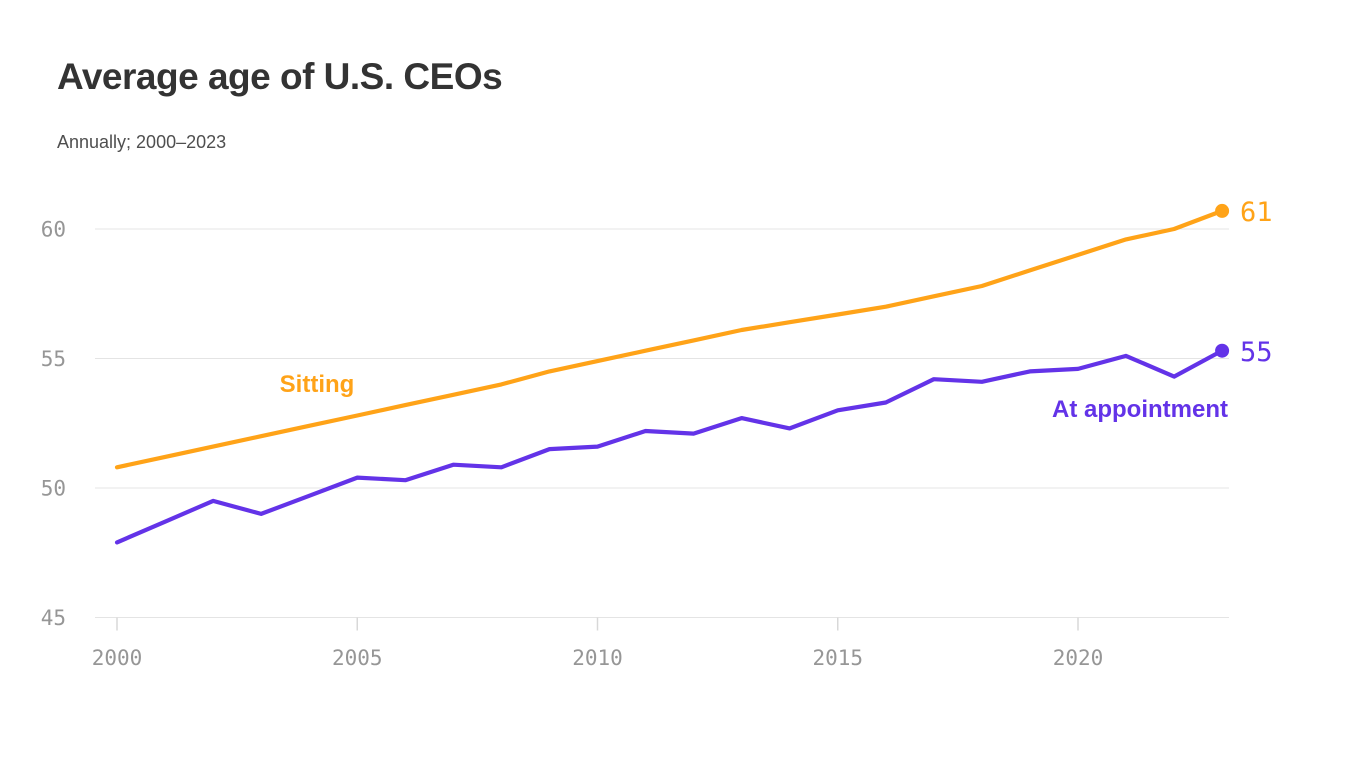 Image resolution: width=1366 pixels, height=768 pixels. Describe the element at coordinates (53, 618) in the screenshot. I see `y-tick-label-45: 45` at that location.